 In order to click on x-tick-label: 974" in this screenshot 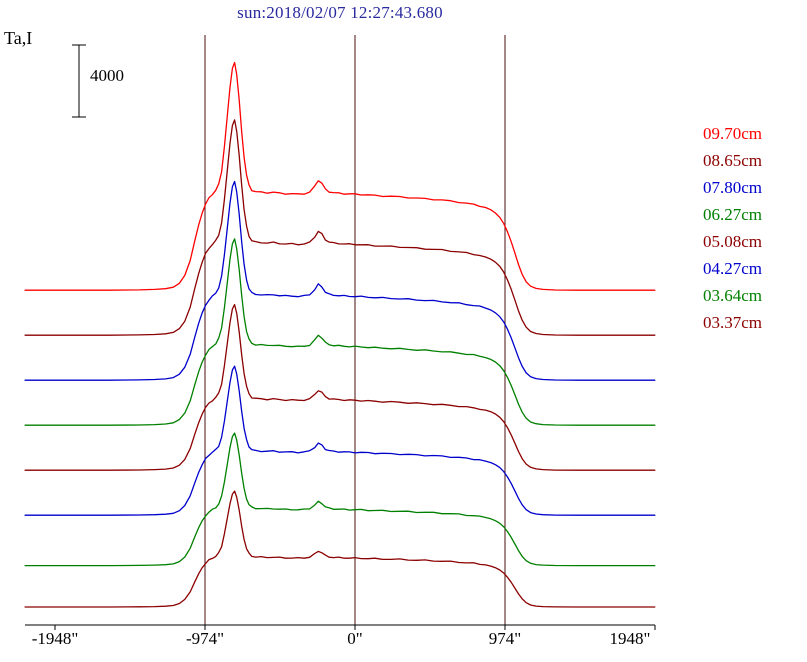, I will do `click(505, 638)`.